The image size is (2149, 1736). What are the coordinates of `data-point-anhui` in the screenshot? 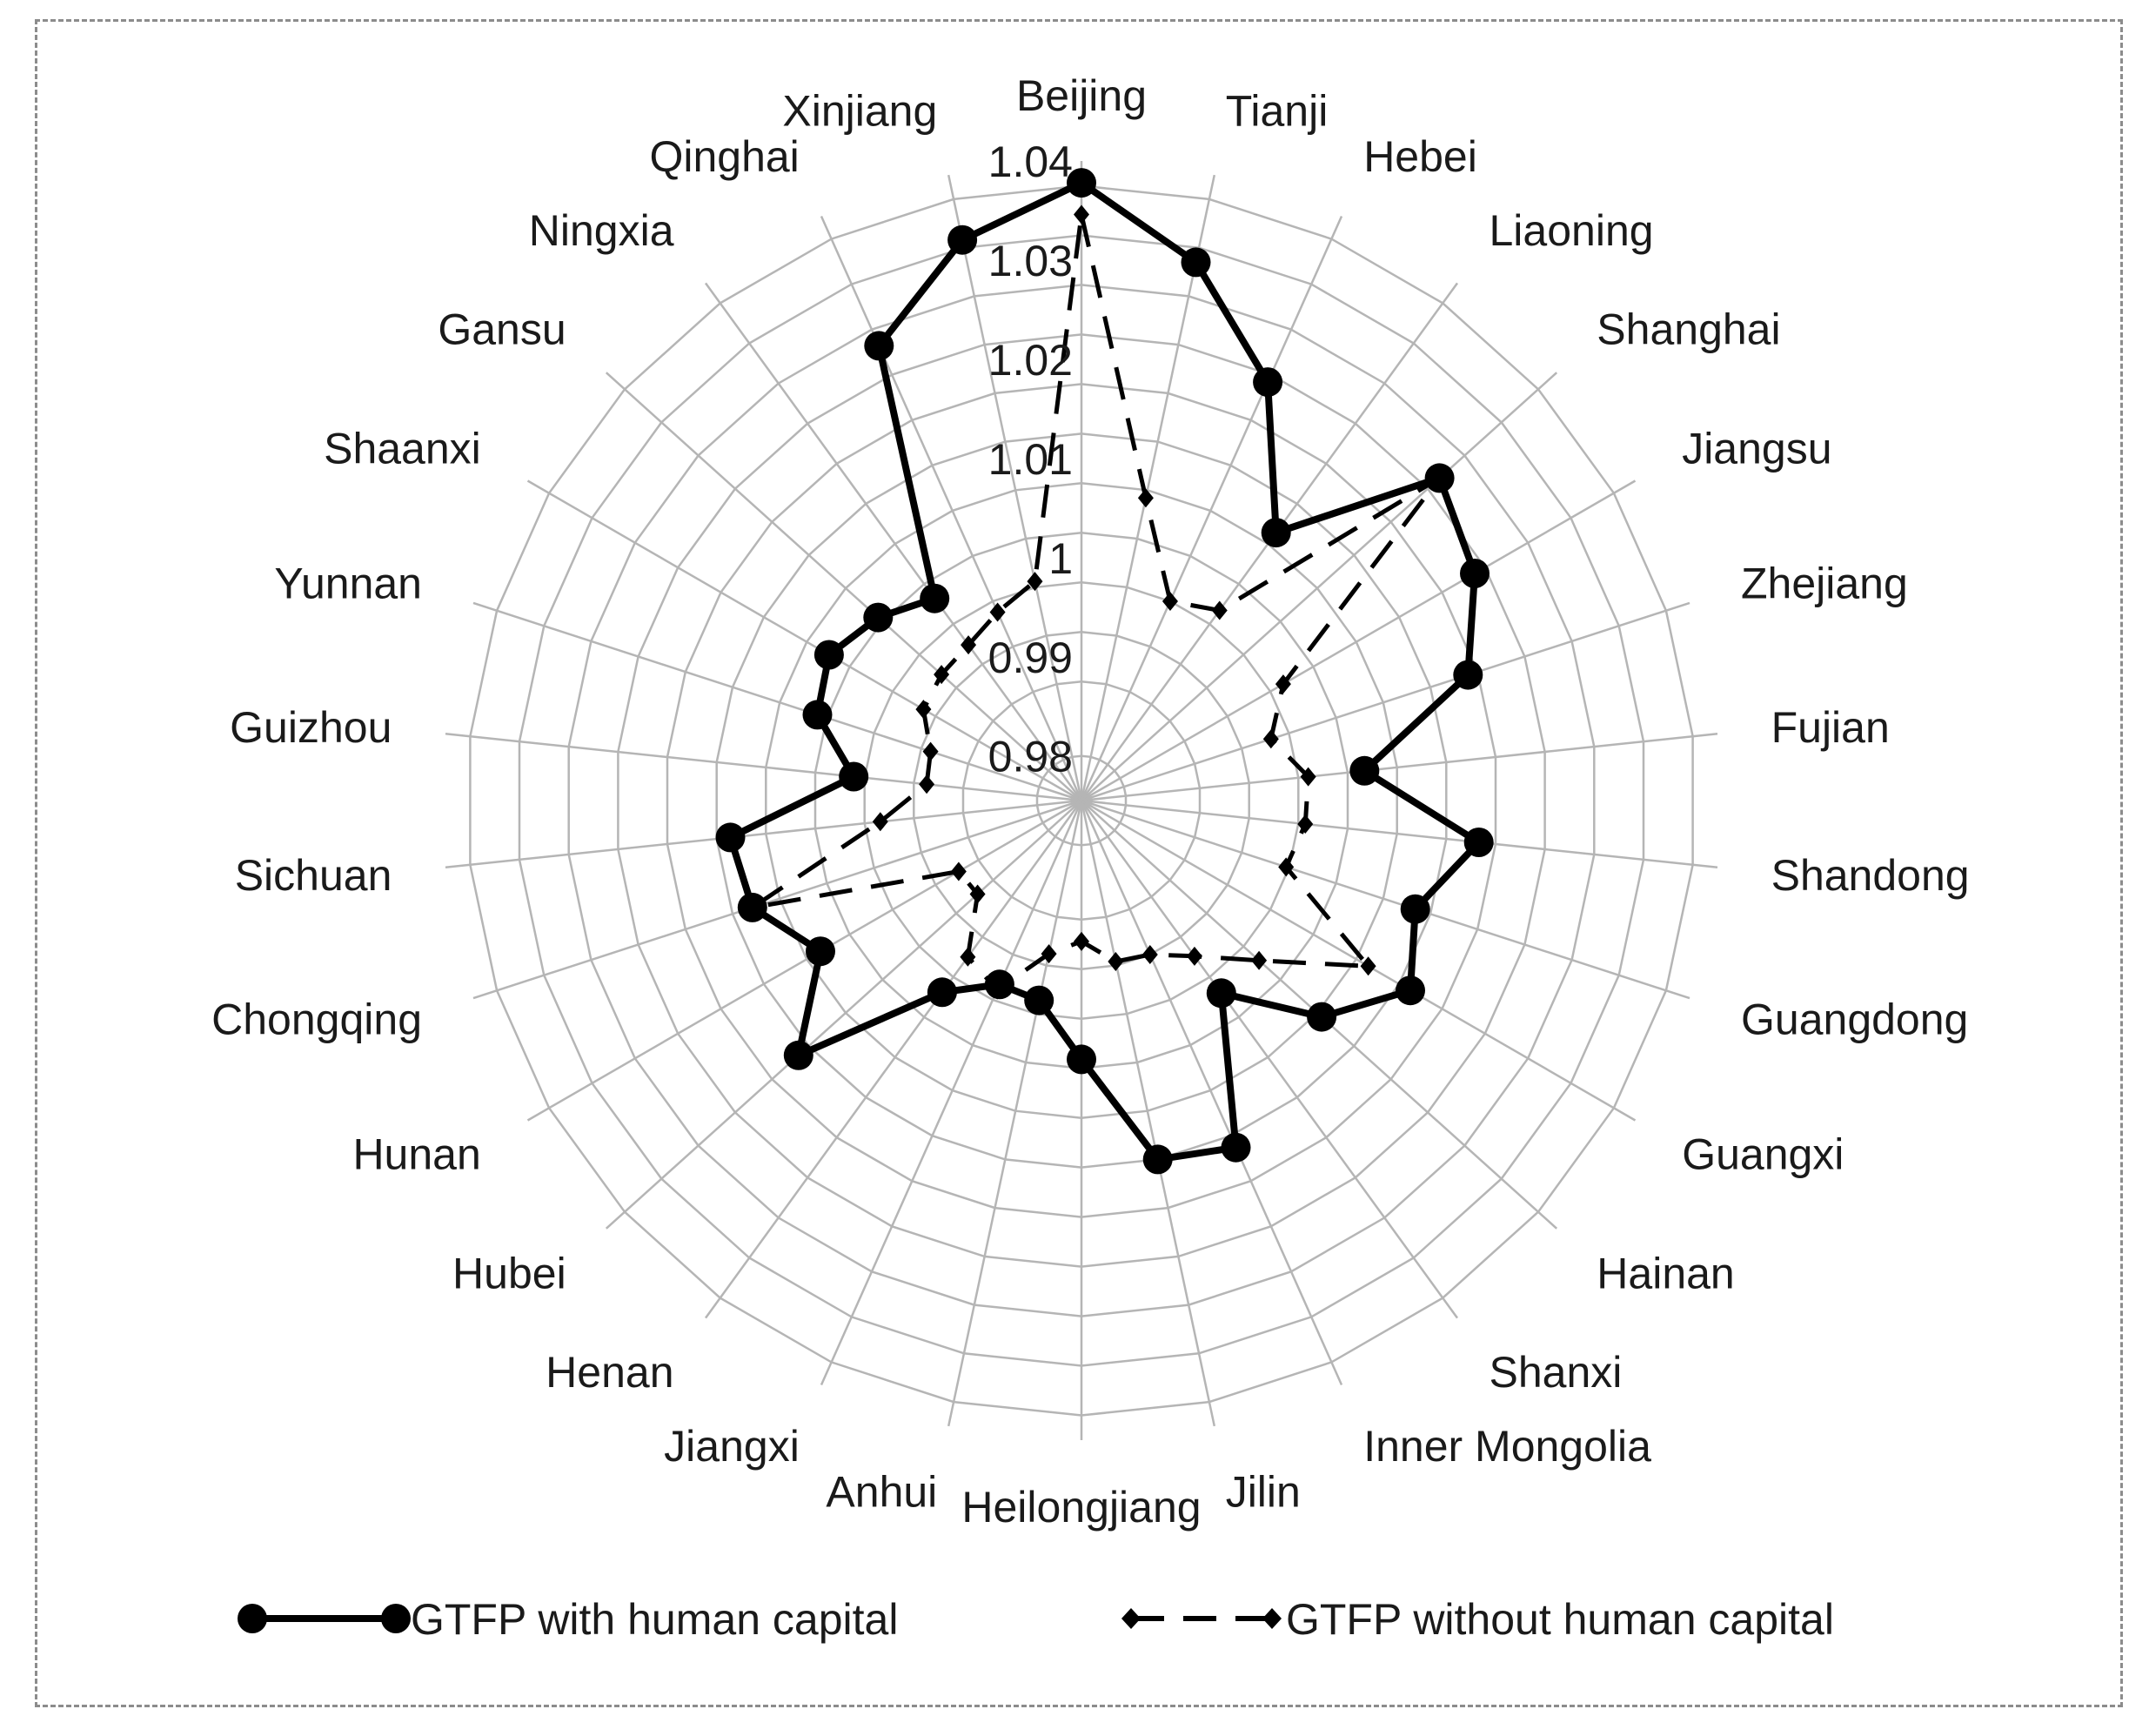 It's located at (1049, 954).